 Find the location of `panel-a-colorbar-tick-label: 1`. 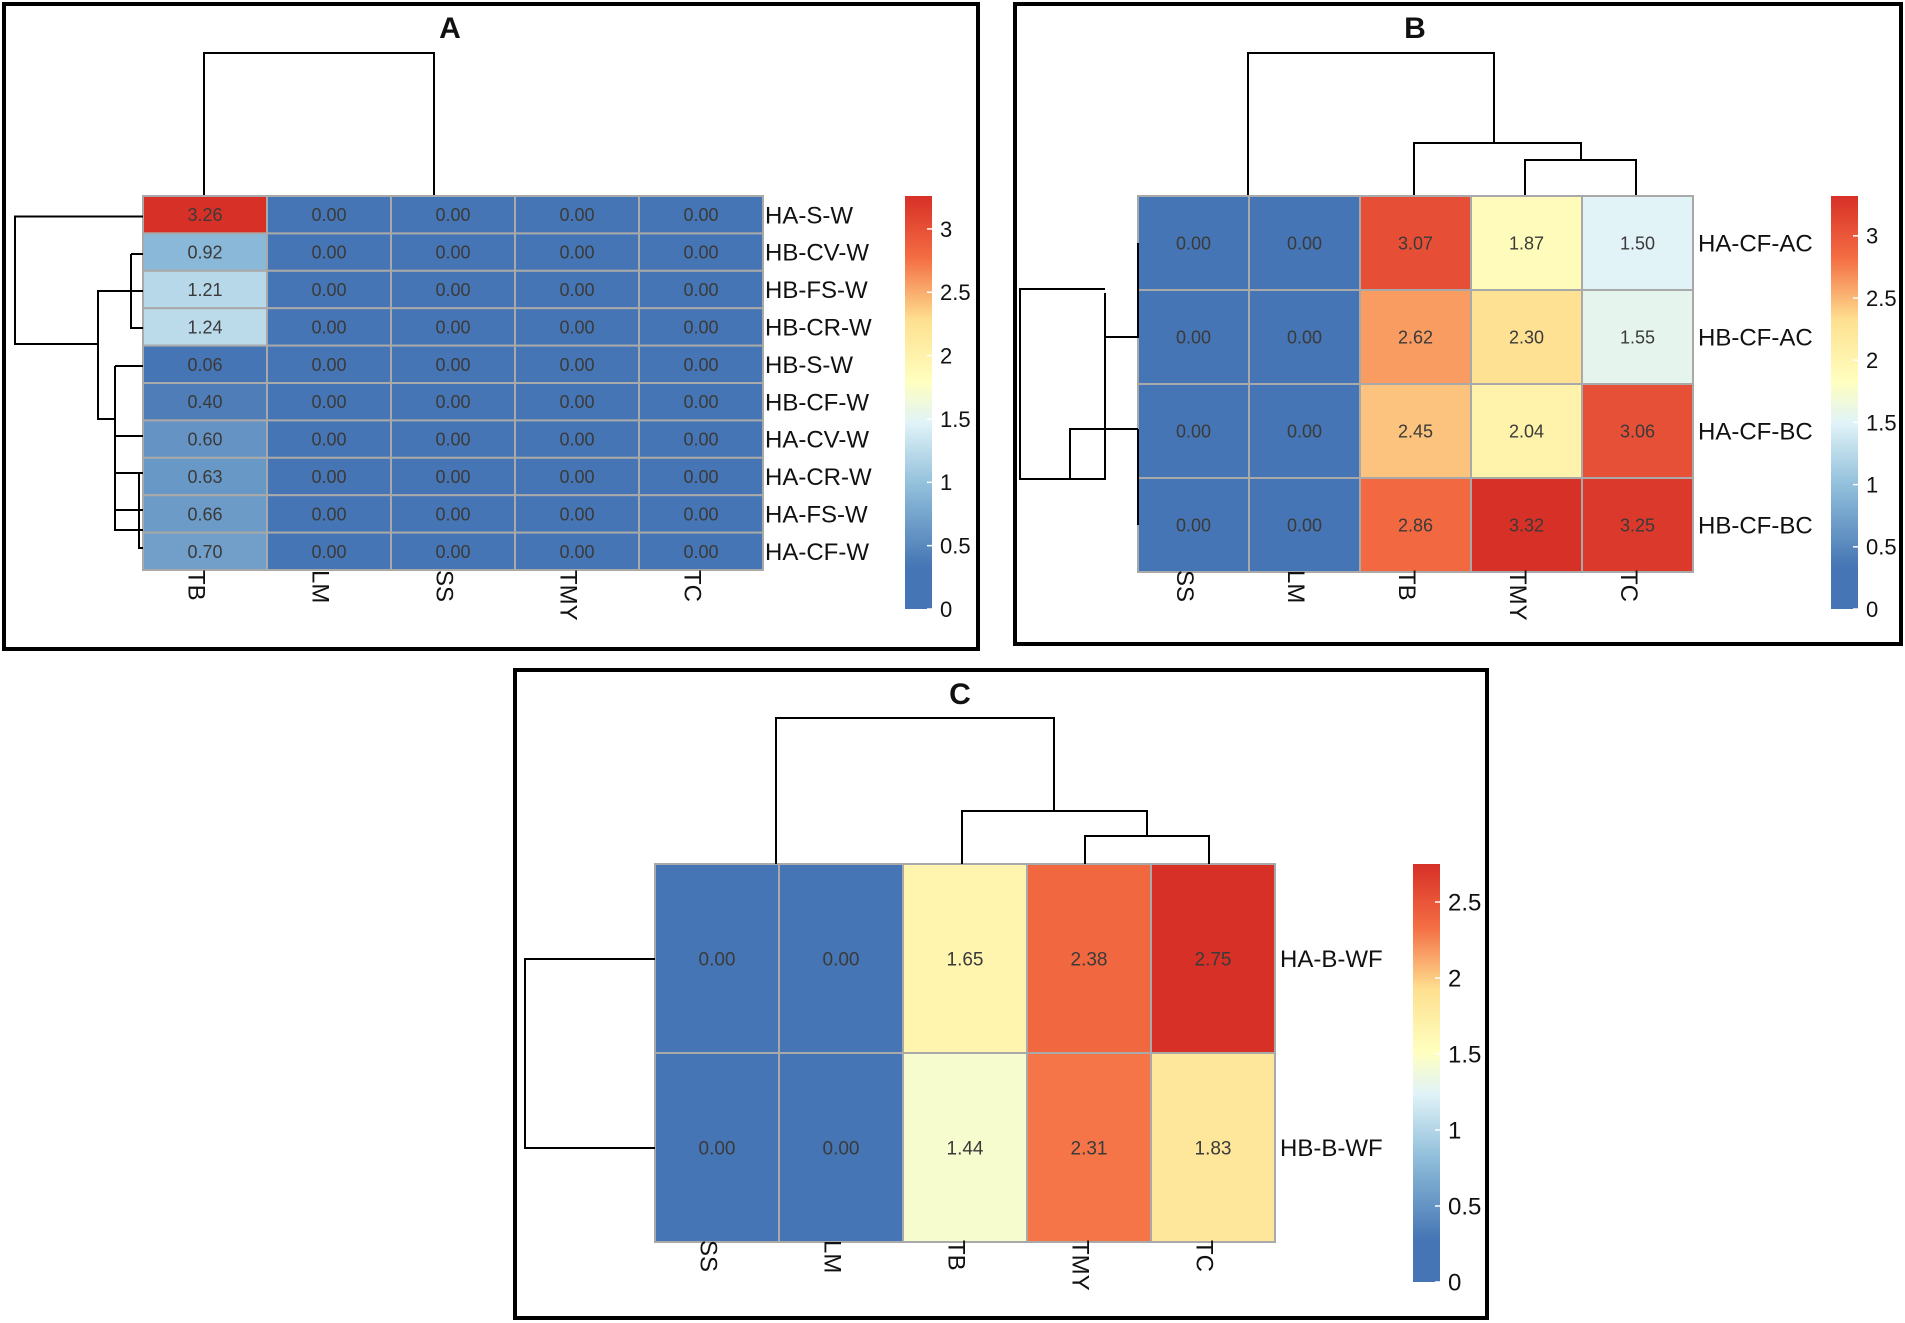

panel-a-colorbar-tick-label: 1 is located at coordinates (946, 482).